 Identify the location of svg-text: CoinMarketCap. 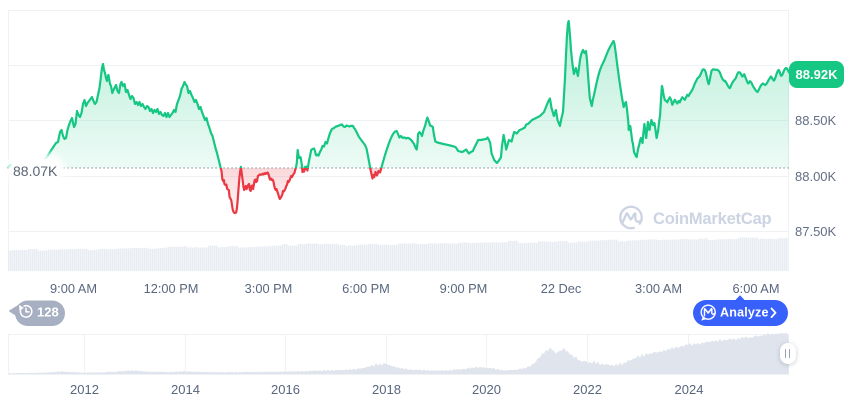
(712, 219).